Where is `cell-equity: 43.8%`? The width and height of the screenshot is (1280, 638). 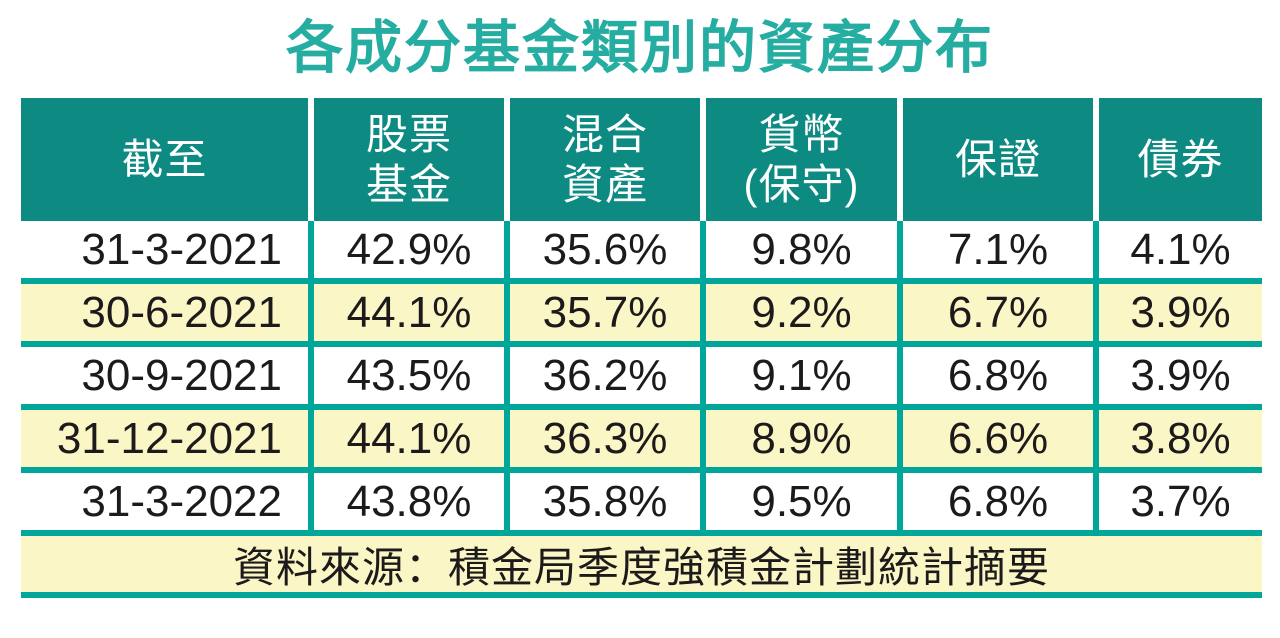
cell-equity: 43.8% is located at coordinates (409, 501).